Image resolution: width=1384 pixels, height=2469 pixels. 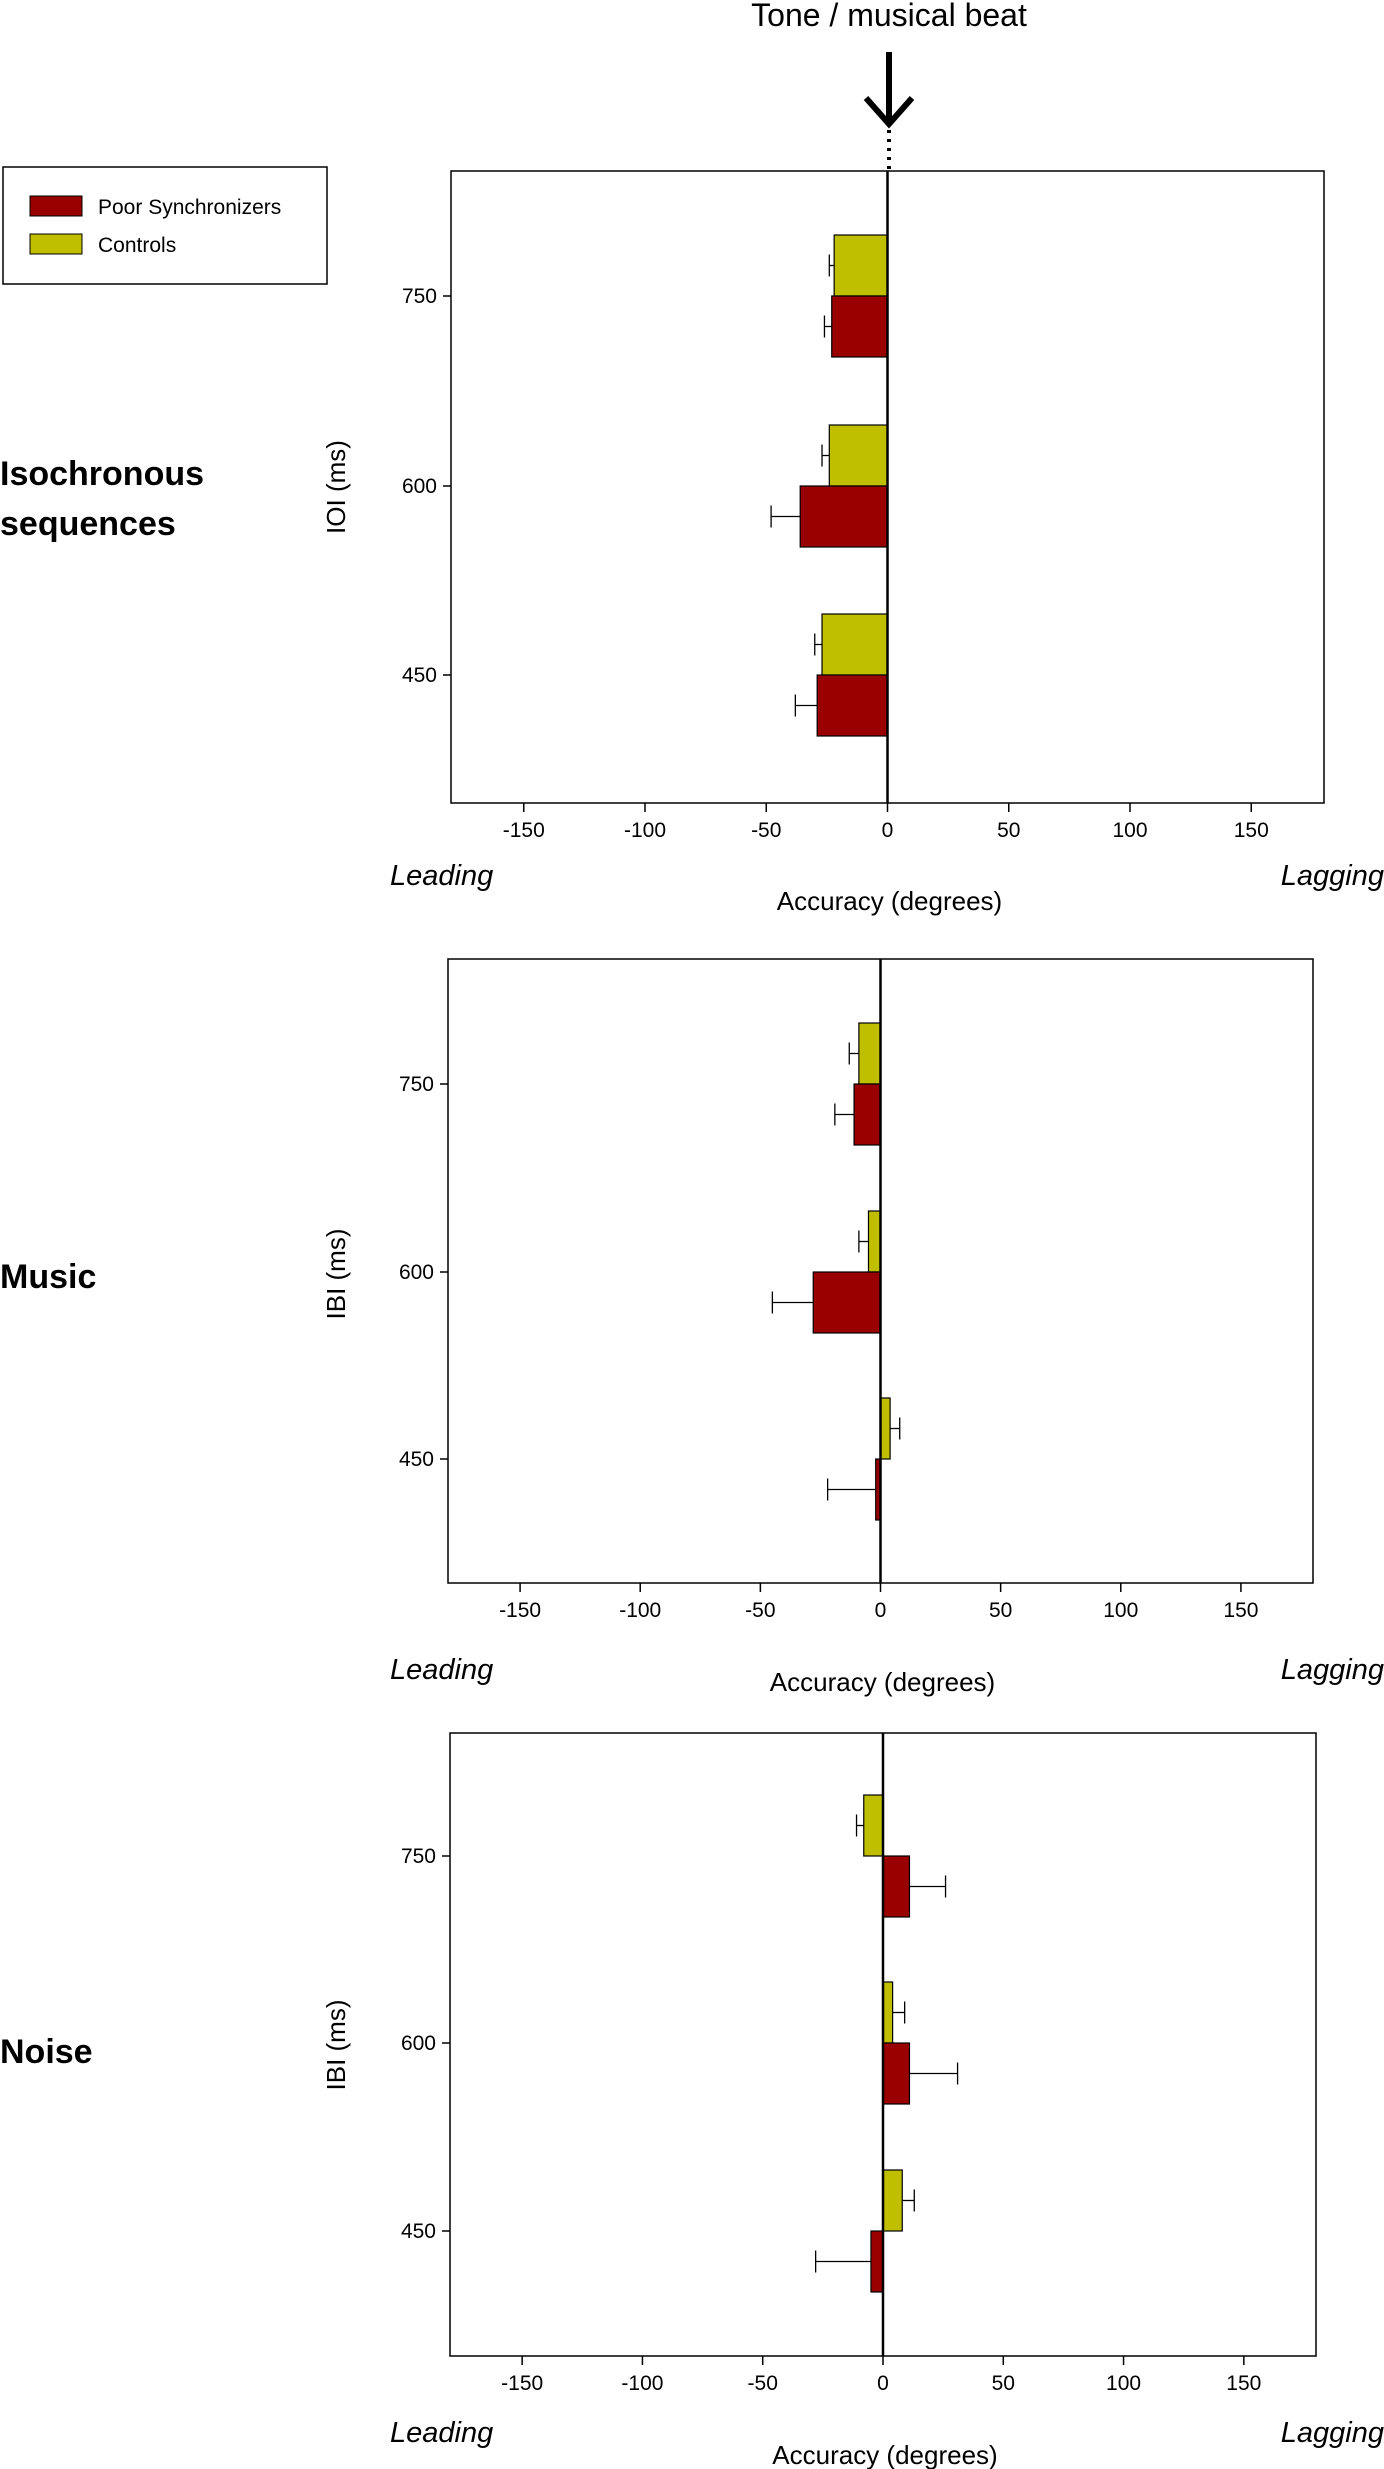 What do you see at coordinates (889, 16) in the screenshot?
I see `top-title: Tone / musical beat` at bounding box center [889, 16].